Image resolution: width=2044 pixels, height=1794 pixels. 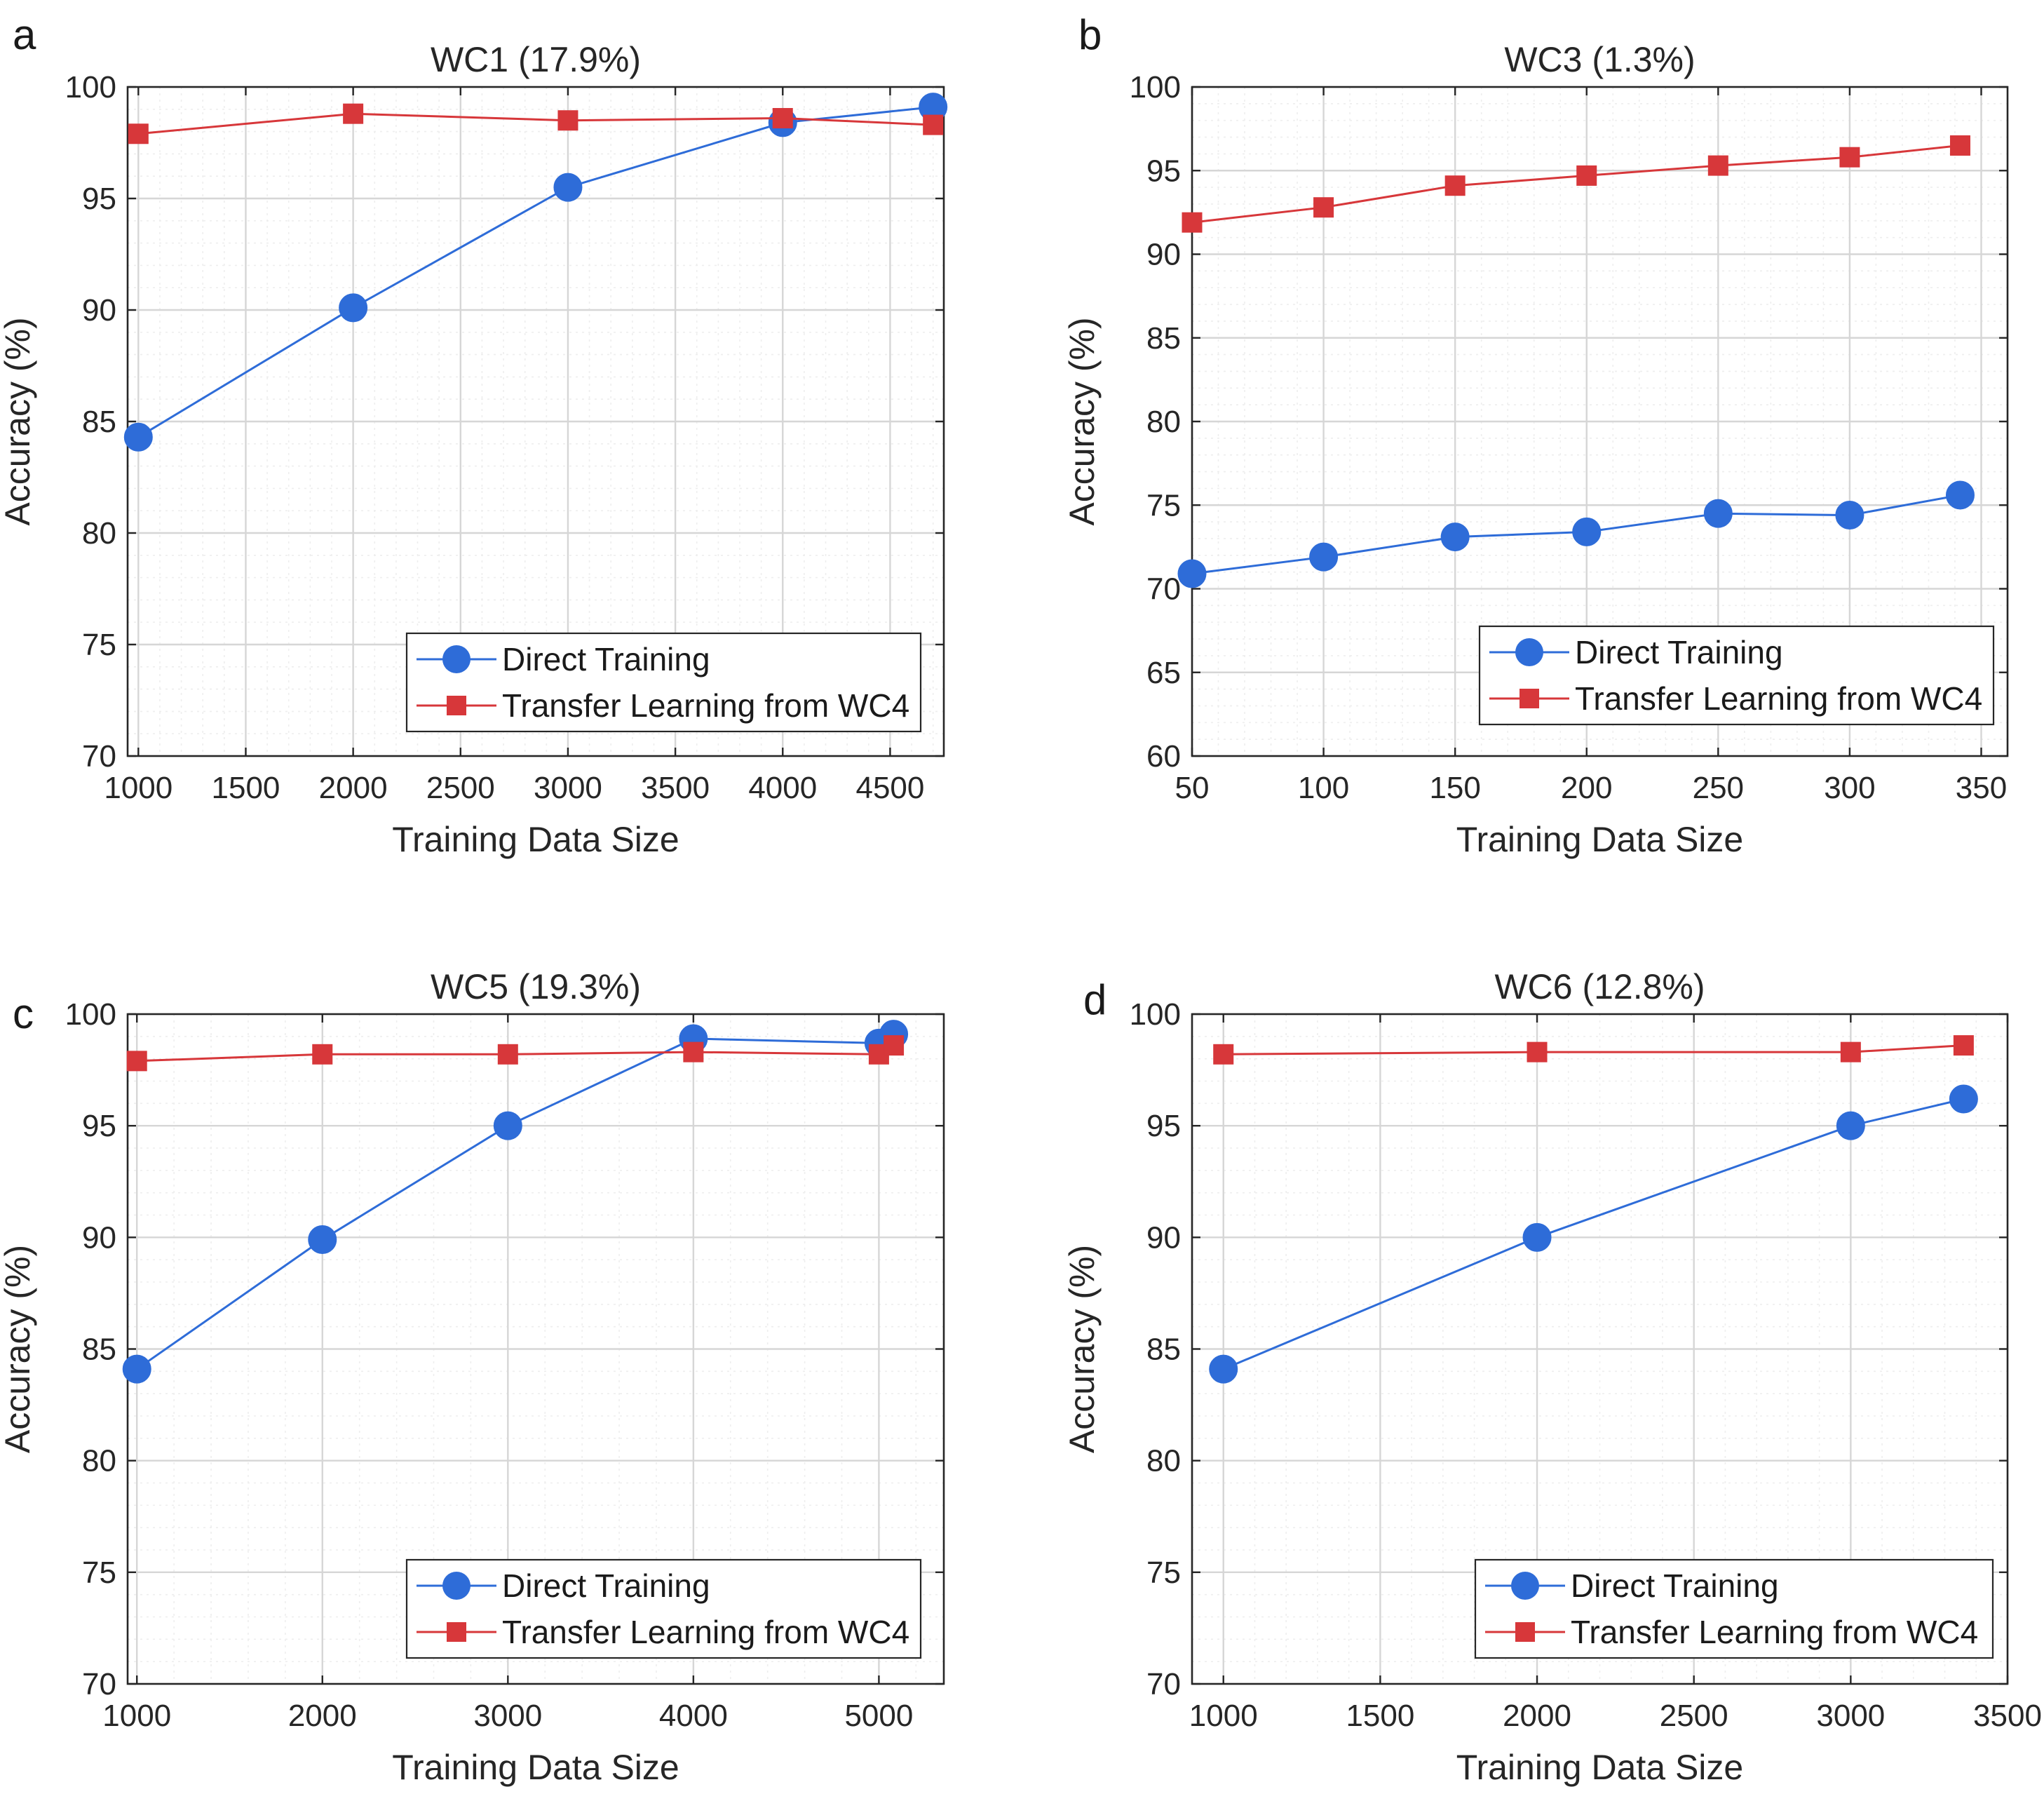 I want to click on series-line, so click(x=1593, y=1050).